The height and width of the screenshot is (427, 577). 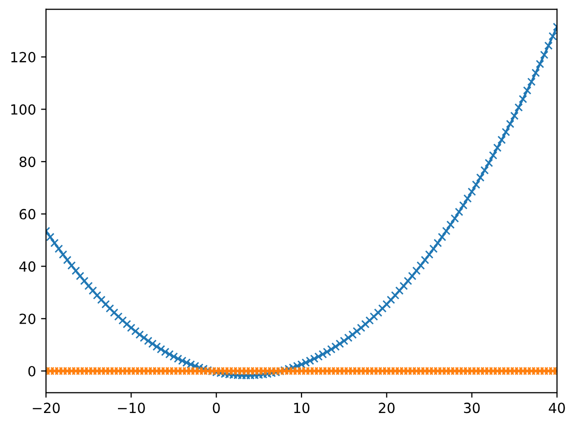 What do you see at coordinates (27, 266) in the screenshot?
I see `y-tick-label: 40` at bounding box center [27, 266].